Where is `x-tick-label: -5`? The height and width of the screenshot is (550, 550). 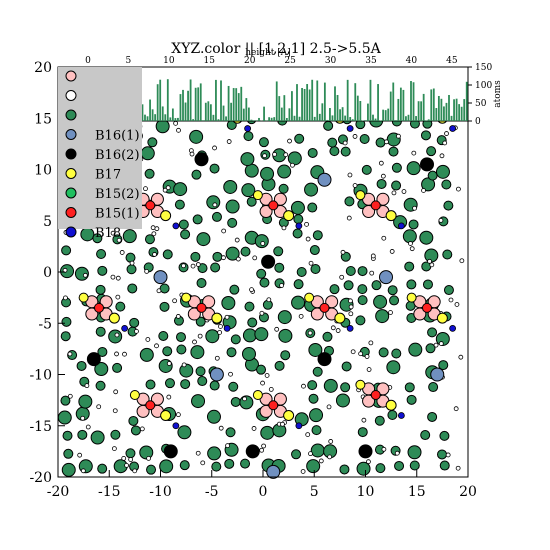
x-tick-label: -5 is located at coordinates (212, 492).